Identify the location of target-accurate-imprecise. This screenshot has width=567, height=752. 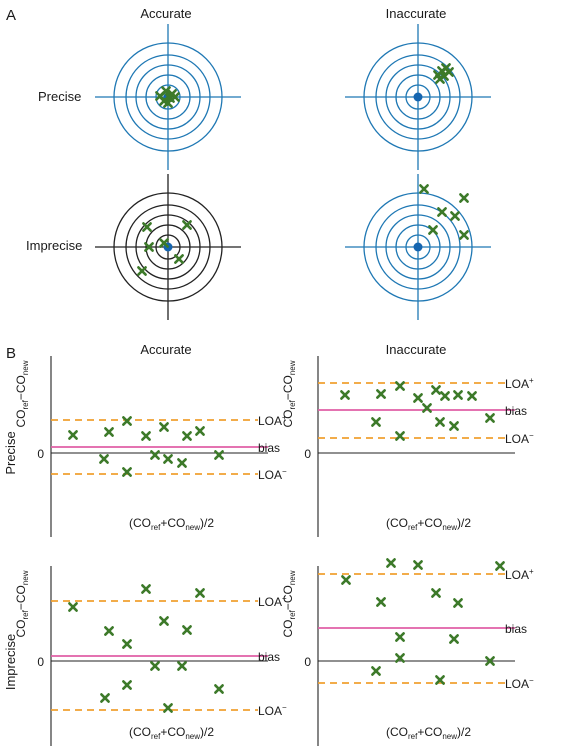
(168, 247).